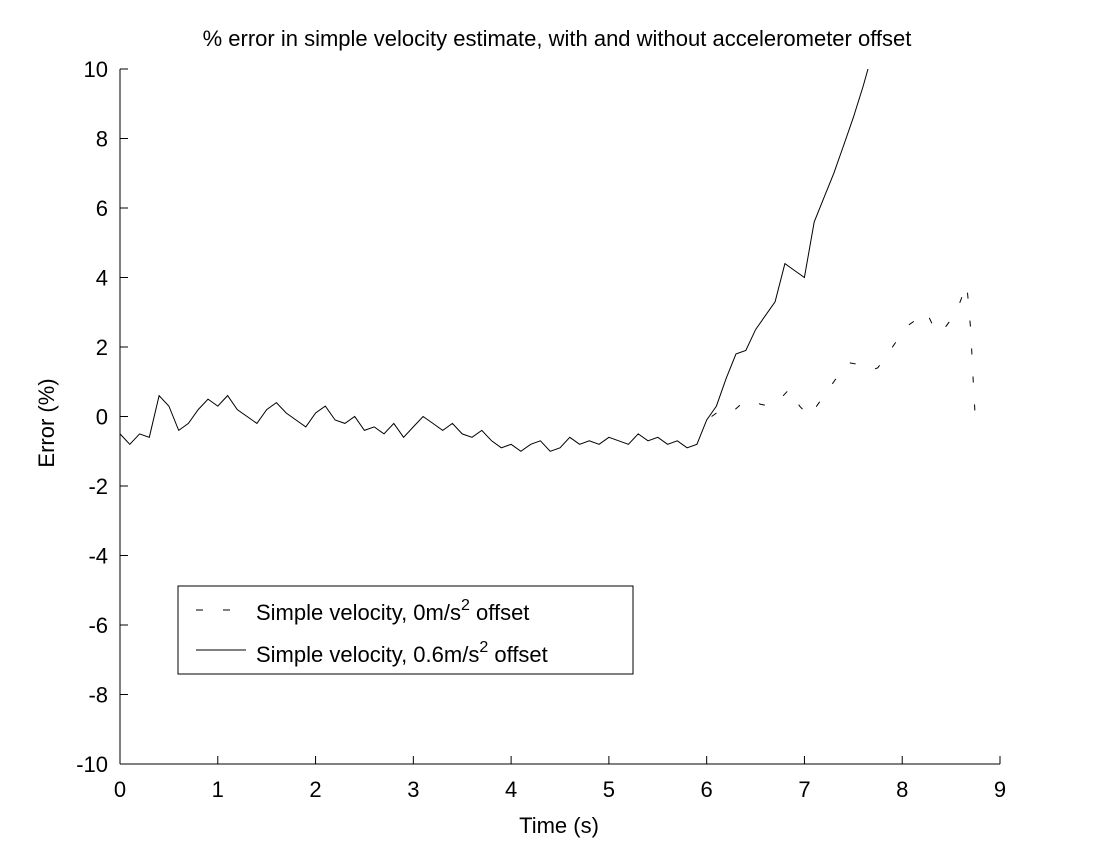 This screenshot has height=854, width=1097. I want to click on y-tick-label: -10, so click(92, 764).